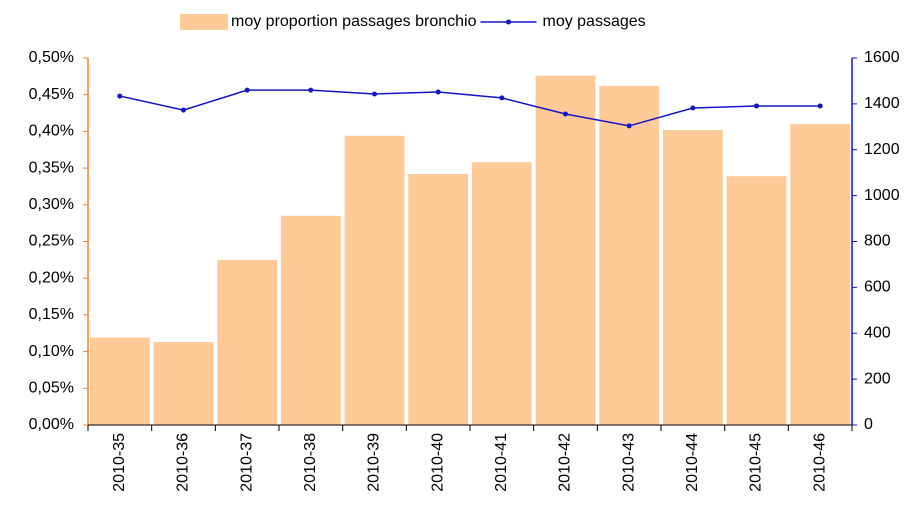 The image size is (920, 522). Describe the element at coordinates (877, 287) in the screenshot. I see `y2-tick-label: 600` at that location.